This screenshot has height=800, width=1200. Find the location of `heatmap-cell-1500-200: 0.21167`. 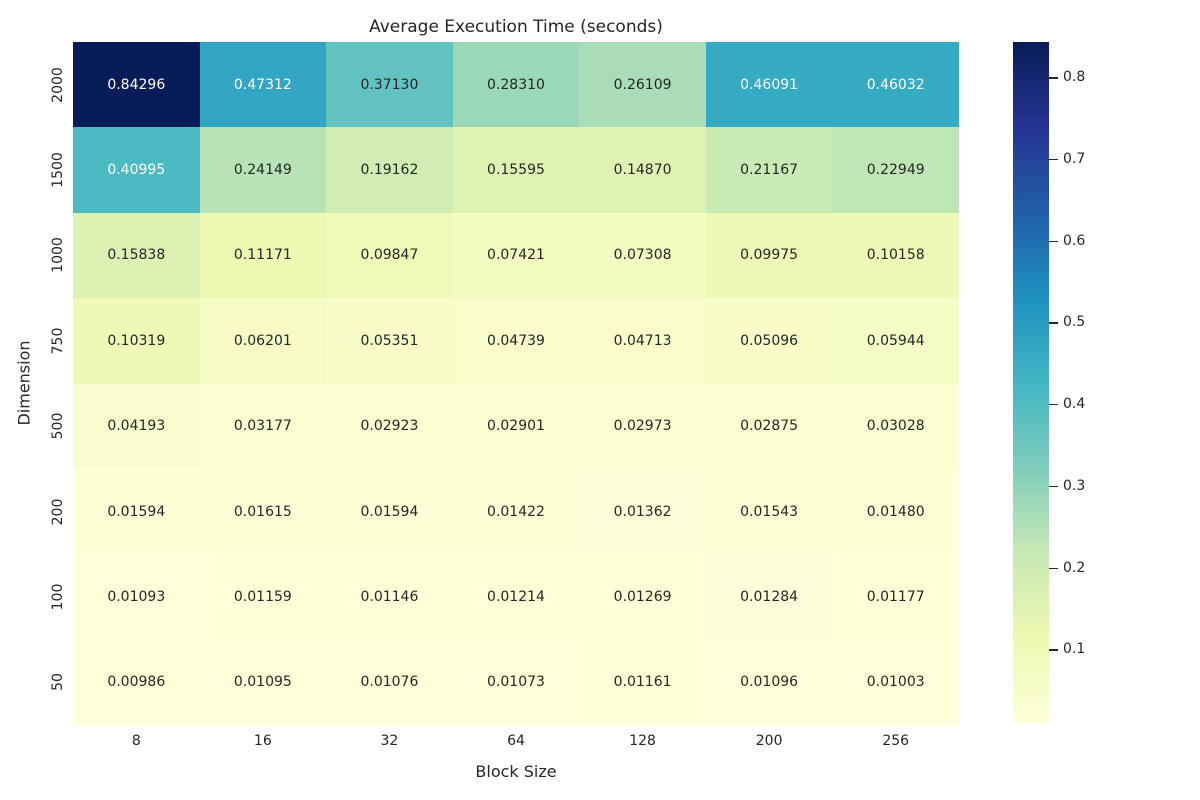

heatmap-cell-1500-200: 0.21167 is located at coordinates (769, 170).